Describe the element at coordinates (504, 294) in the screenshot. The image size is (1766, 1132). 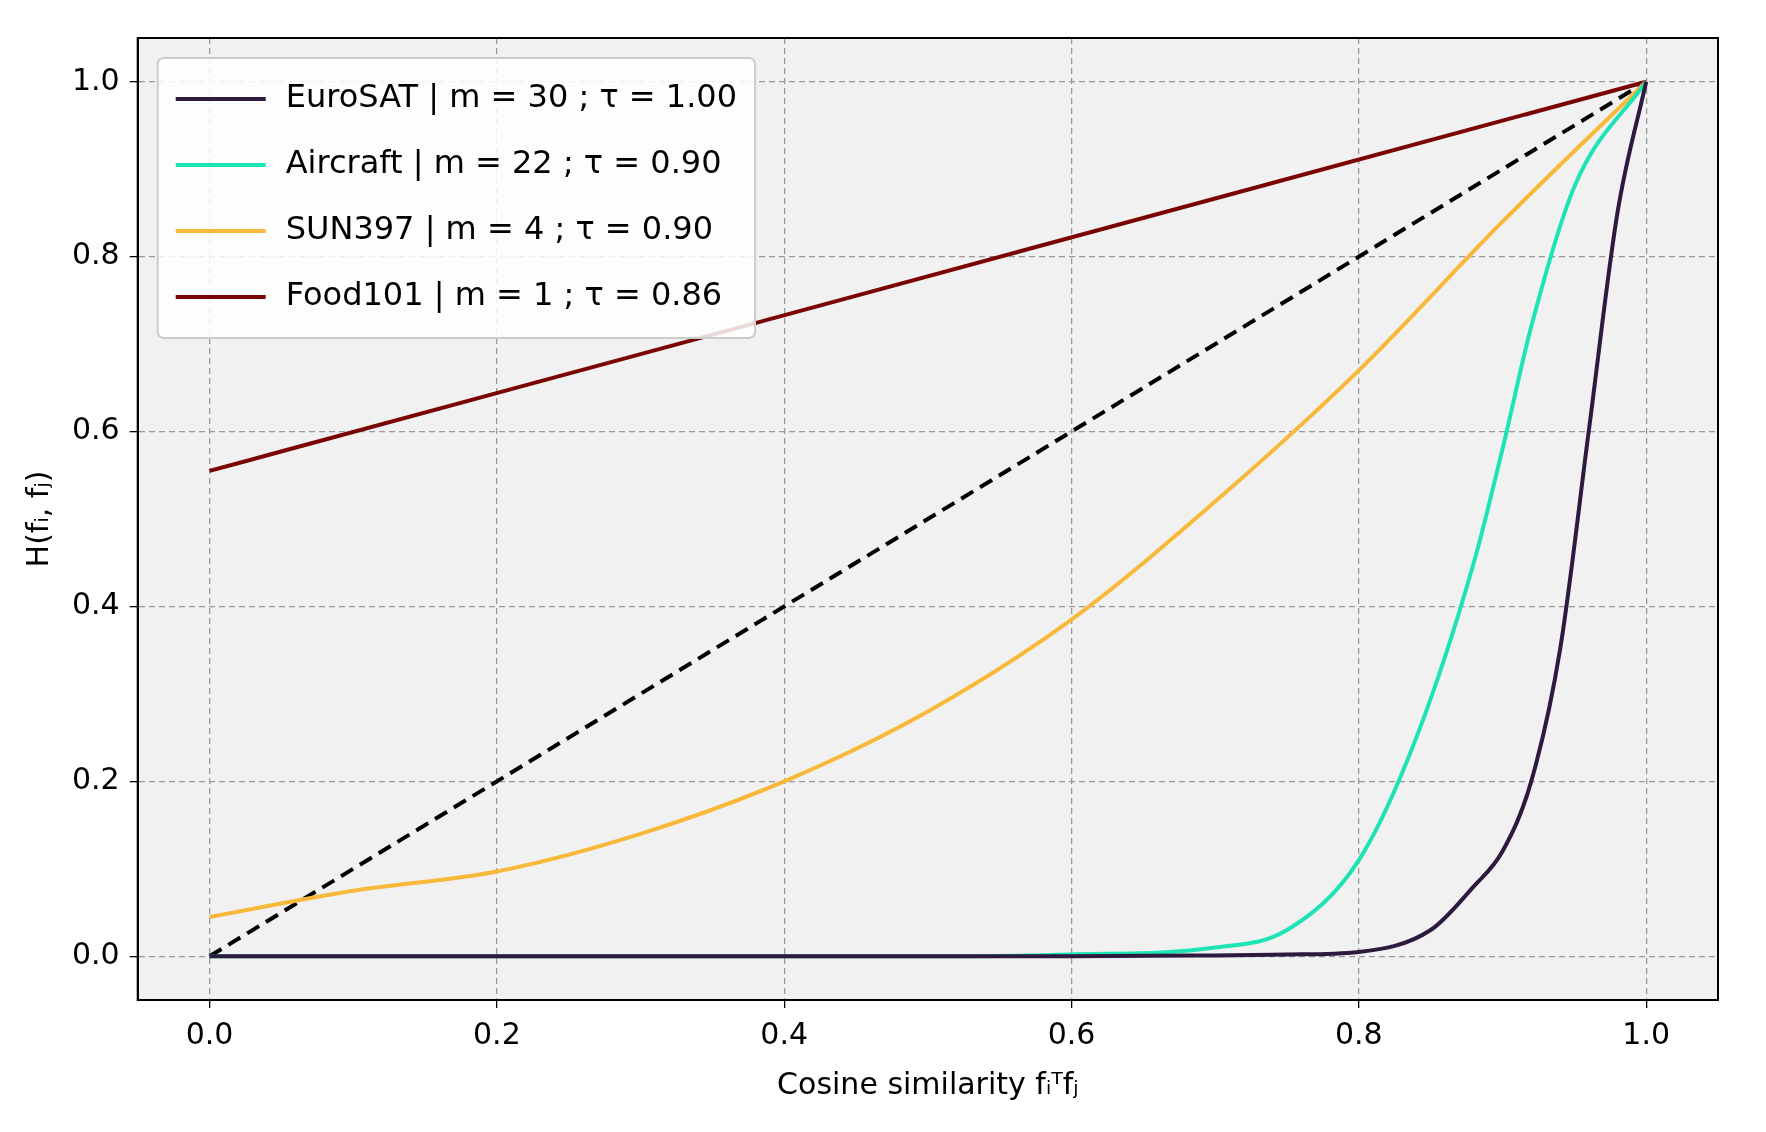
I see `legend-label: Food101 | m = 1 ; τ = 0.86` at that location.